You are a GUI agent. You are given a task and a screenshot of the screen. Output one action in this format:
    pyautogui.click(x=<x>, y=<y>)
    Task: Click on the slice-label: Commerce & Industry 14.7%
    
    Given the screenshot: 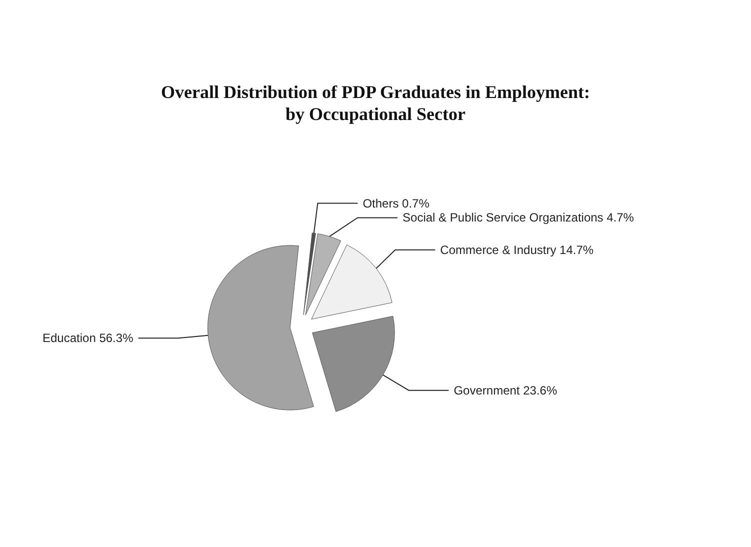 What is the action you would take?
    pyautogui.click(x=517, y=249)
    